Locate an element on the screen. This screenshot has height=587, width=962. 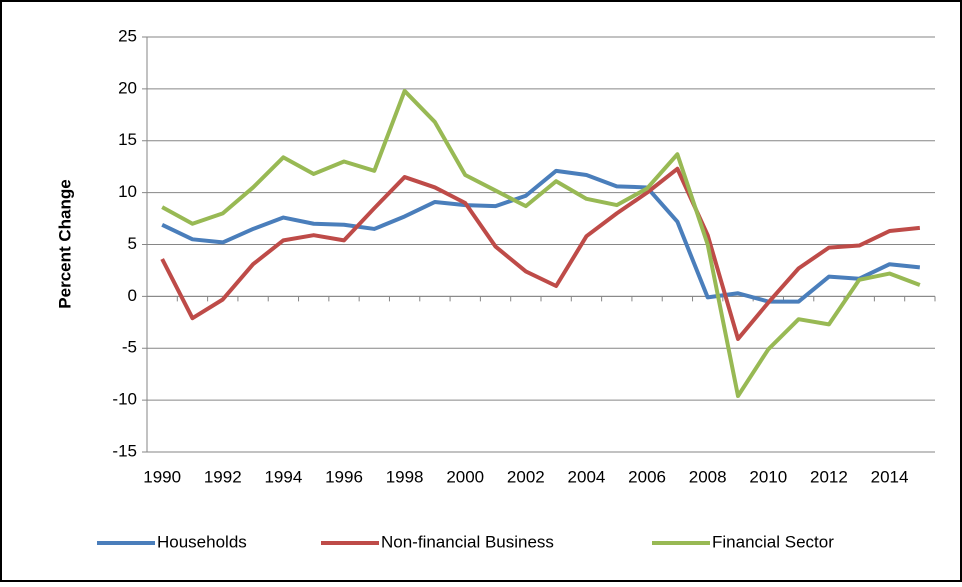
y-tick-label: 20 is located at coordinates (127, 87).